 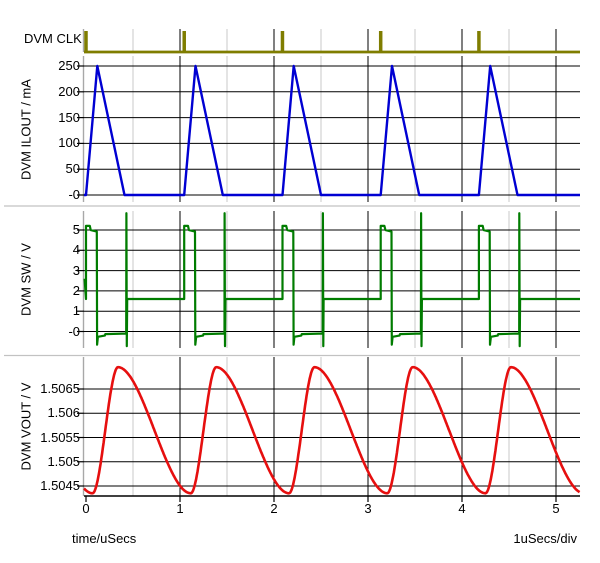 What do you see at coordinates (556, 508) in the screenshot?
I see `xtick-label: 5` at bounding box center [556, 508].